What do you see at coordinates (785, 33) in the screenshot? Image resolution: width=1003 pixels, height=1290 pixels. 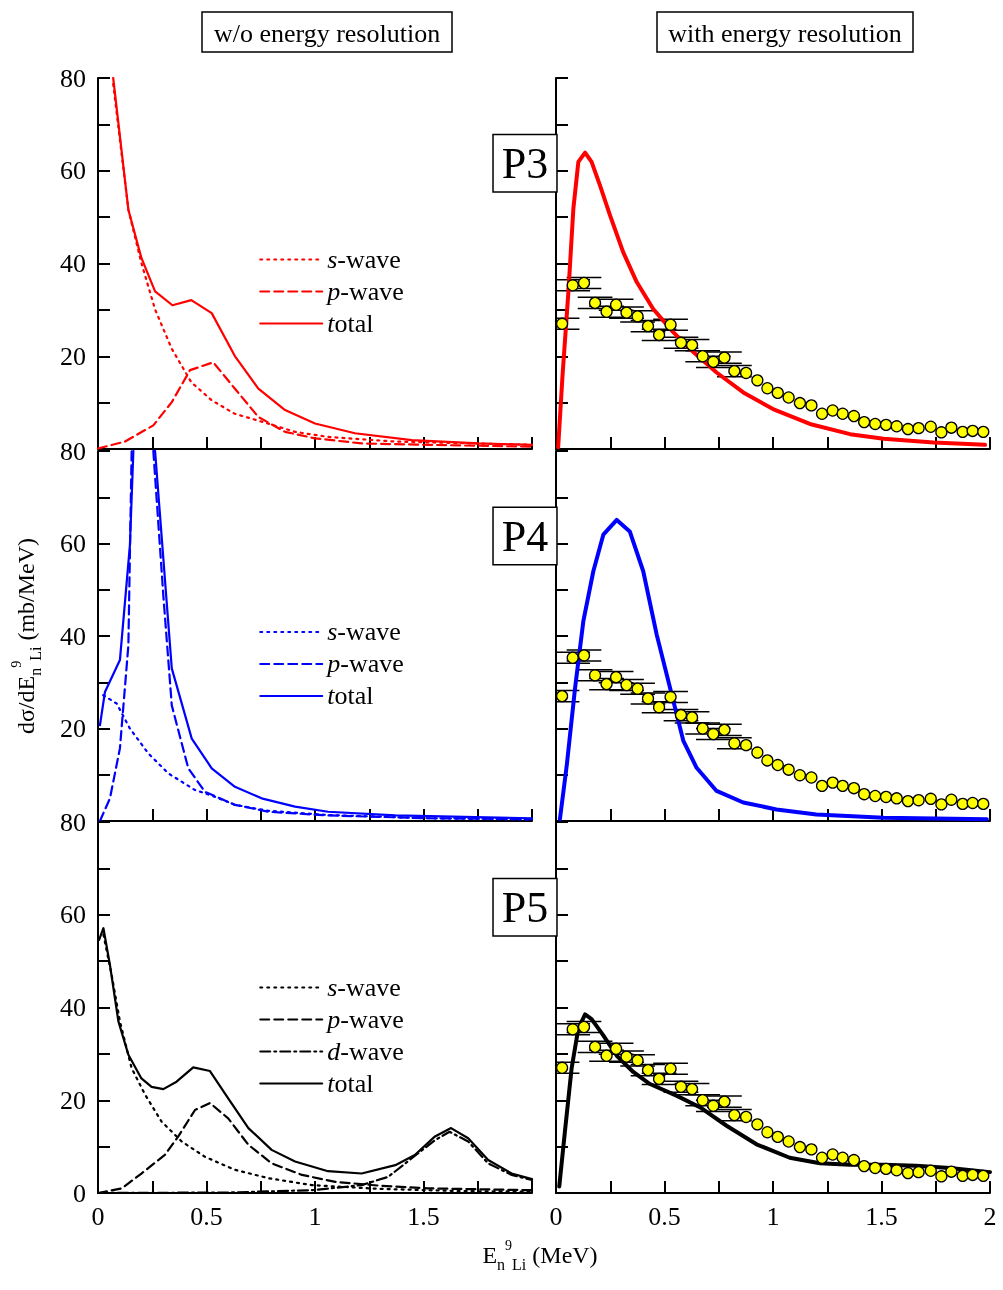 I see `chart-title: with energy resolution` at bounding box center [785, 33].